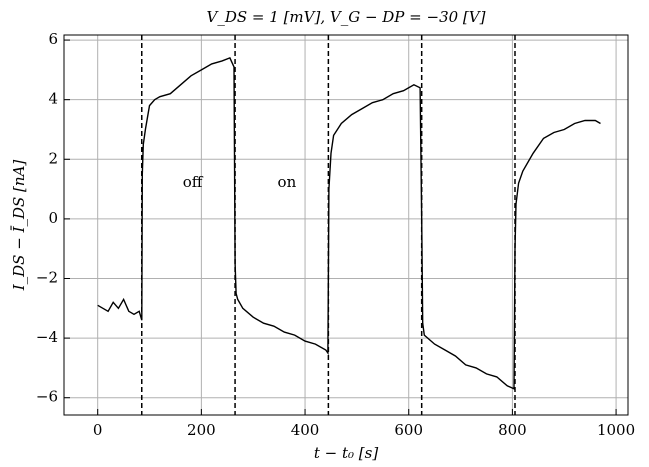 Image resolution: width=649 pixels, height=467 pixels. I want to click on x-tick-label: 400, so click(305, 430).